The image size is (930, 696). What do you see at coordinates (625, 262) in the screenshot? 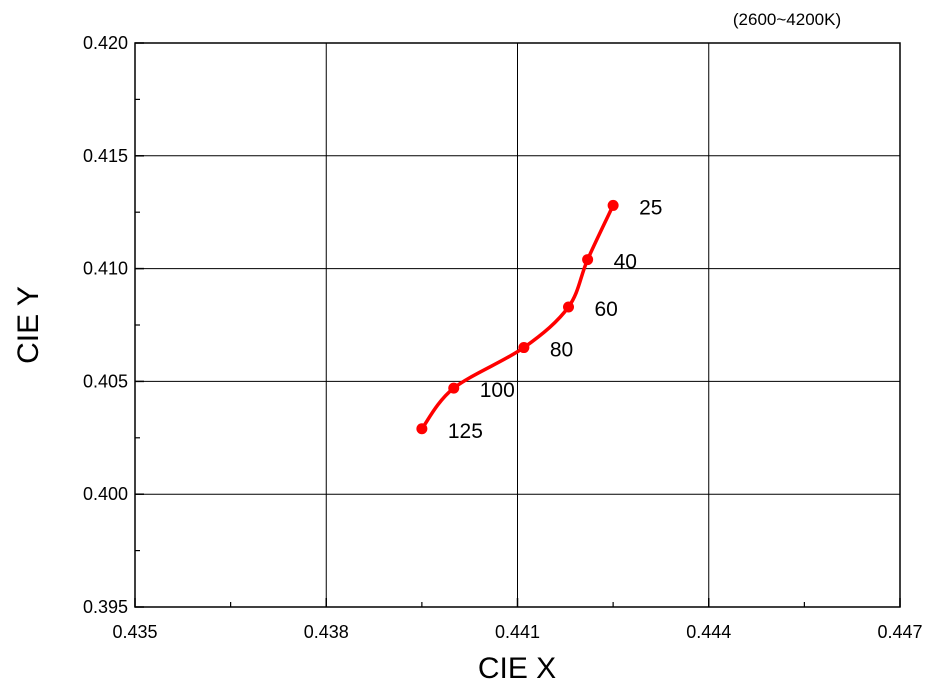
I see `data-point-label: 40` at bounding box center [625, 262].